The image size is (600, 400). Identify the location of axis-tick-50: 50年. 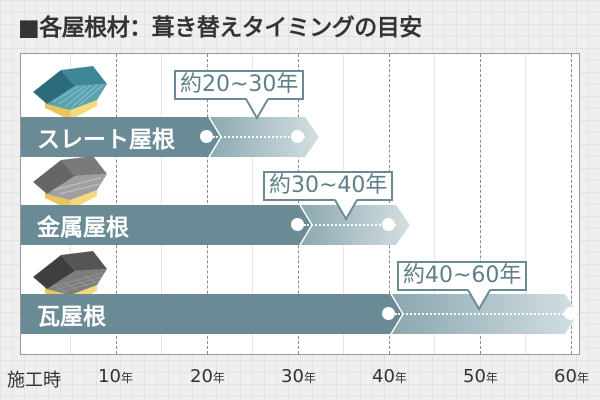
(480, 376).